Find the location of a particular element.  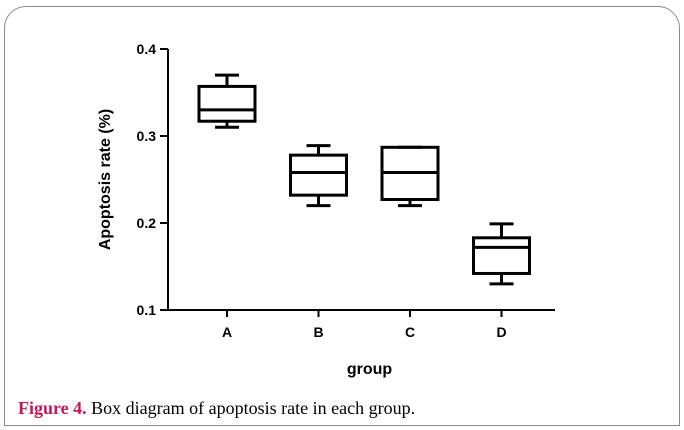

box-b is located at coordinates (318, 176).